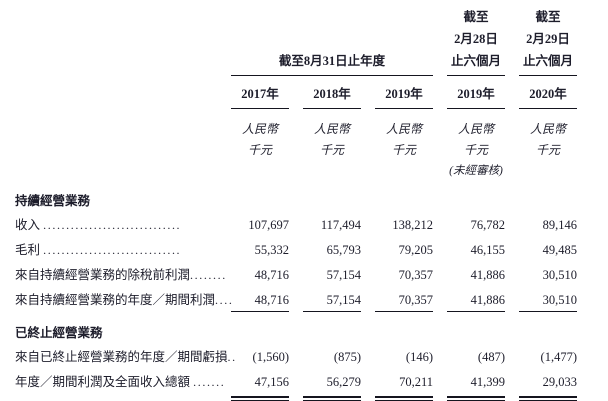  I want to click on table-header-years: 2017年 2018年 2019年 2019年 2020年, so click(303, 92).